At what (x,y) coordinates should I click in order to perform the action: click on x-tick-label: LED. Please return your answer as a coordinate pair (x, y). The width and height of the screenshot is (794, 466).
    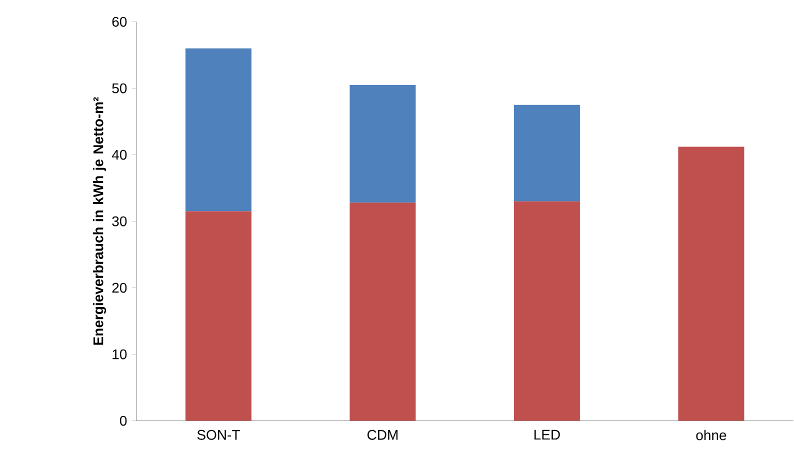
    Looking at the image, I should click on (547, 435).